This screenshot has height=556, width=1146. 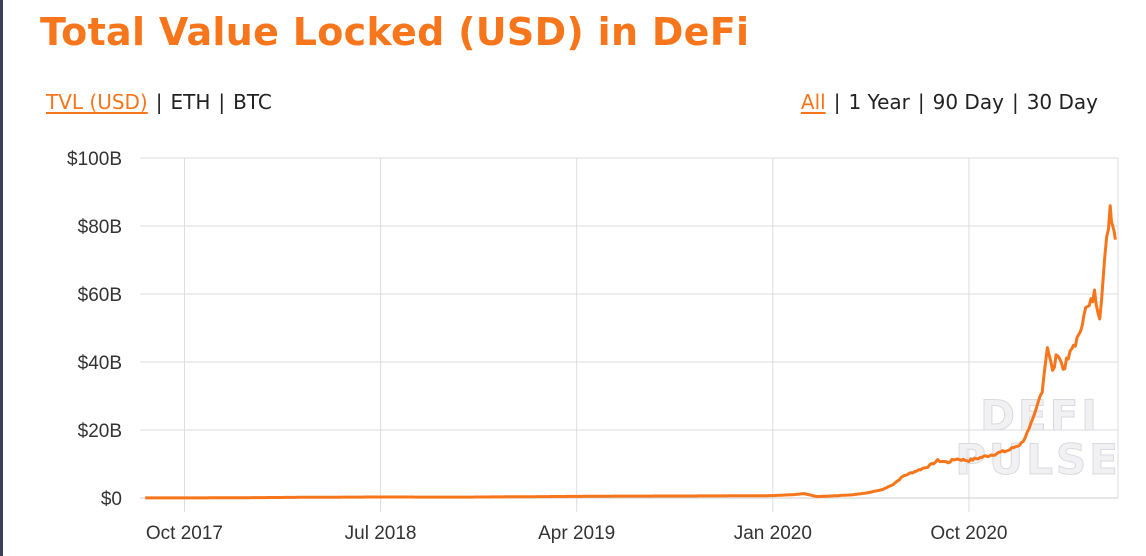 I want to click on y-tick-label: $80B, so click(x=100, y=227).